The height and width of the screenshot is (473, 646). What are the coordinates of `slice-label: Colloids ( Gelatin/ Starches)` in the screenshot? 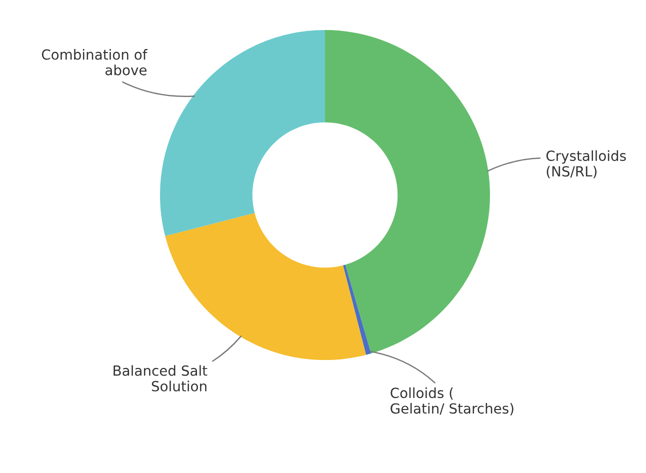 It's located at (452, 401).